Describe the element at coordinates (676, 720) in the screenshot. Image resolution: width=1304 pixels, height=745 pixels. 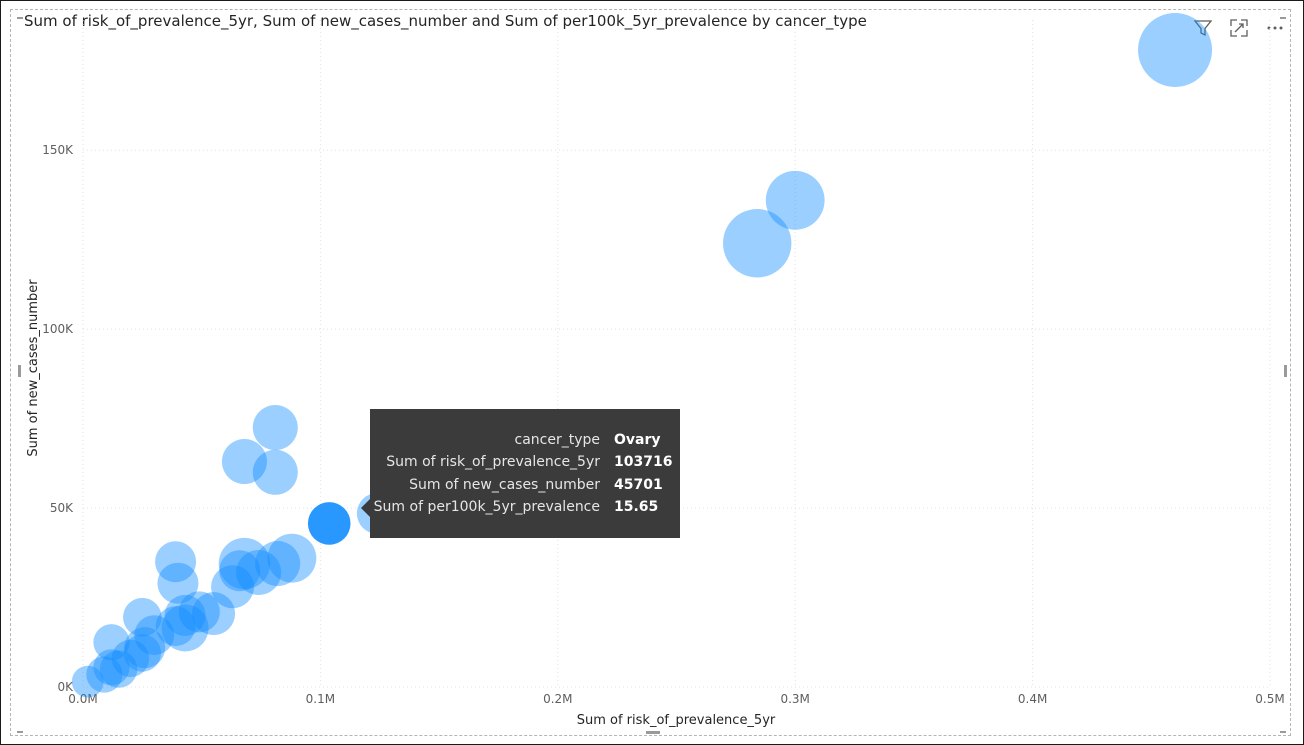
I see `x-axis-title: Sum of risk_of_prevalence_5yr` at that location.